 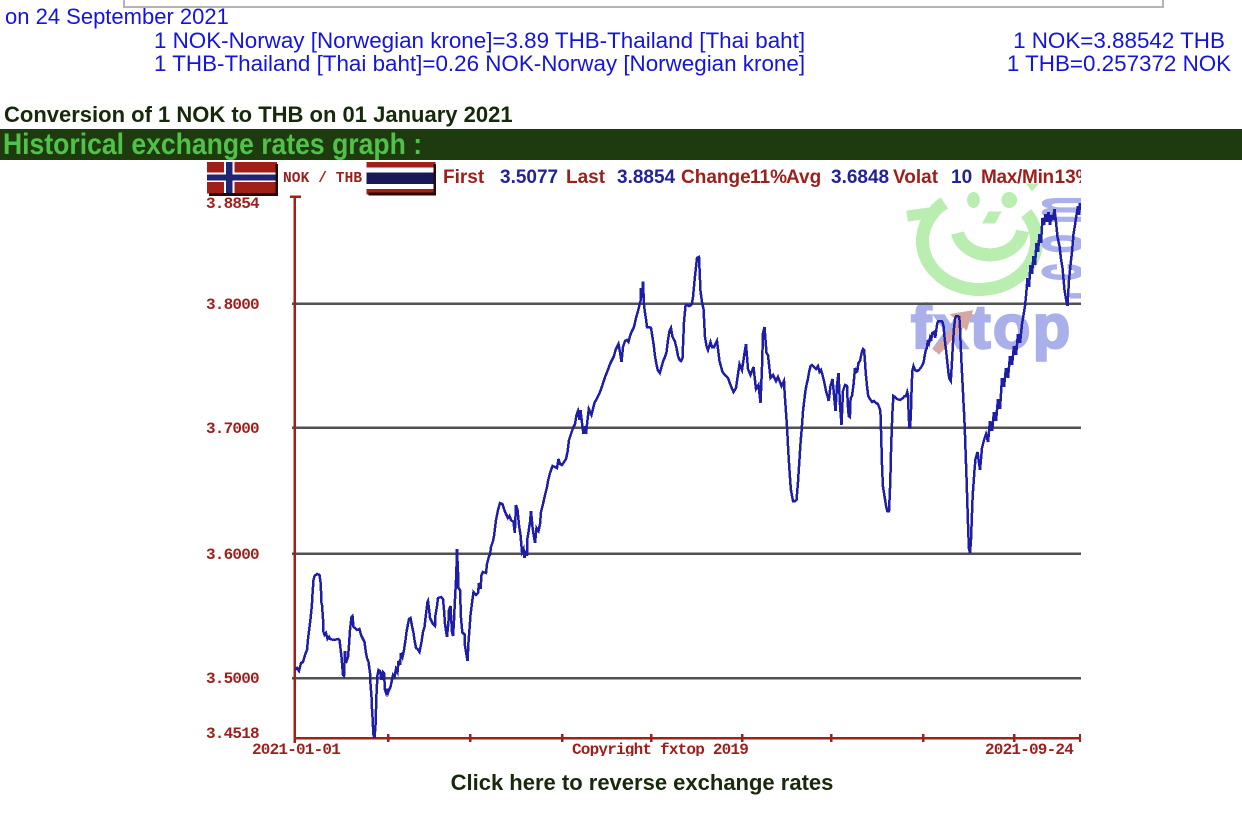 What do you see at coordinates (322, 179) in the screenshot?
I see `svg-text: NOK / THB` at bounding box center [322, 179].